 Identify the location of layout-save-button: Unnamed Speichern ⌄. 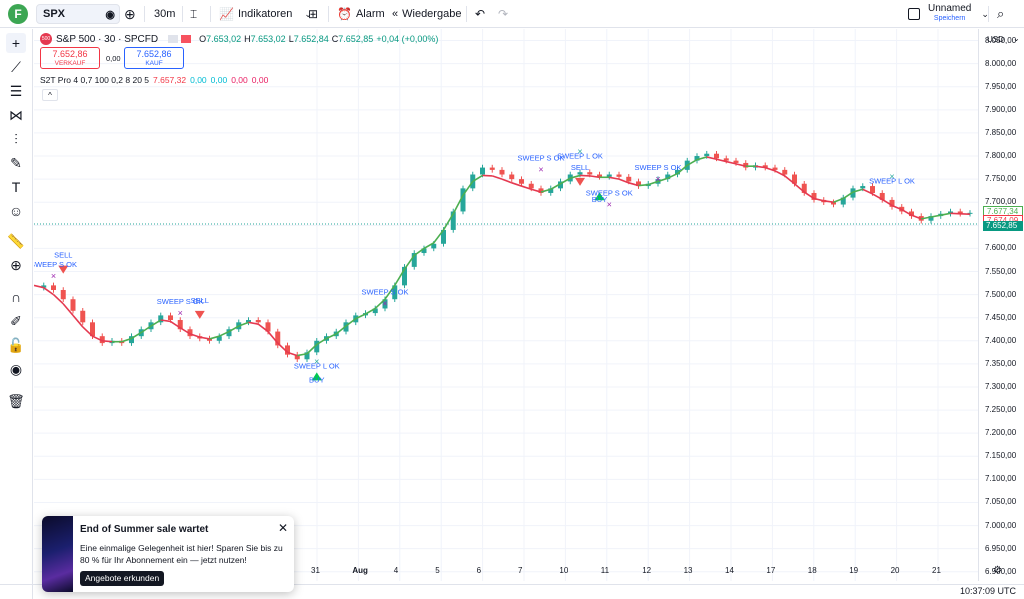
(948, 14).